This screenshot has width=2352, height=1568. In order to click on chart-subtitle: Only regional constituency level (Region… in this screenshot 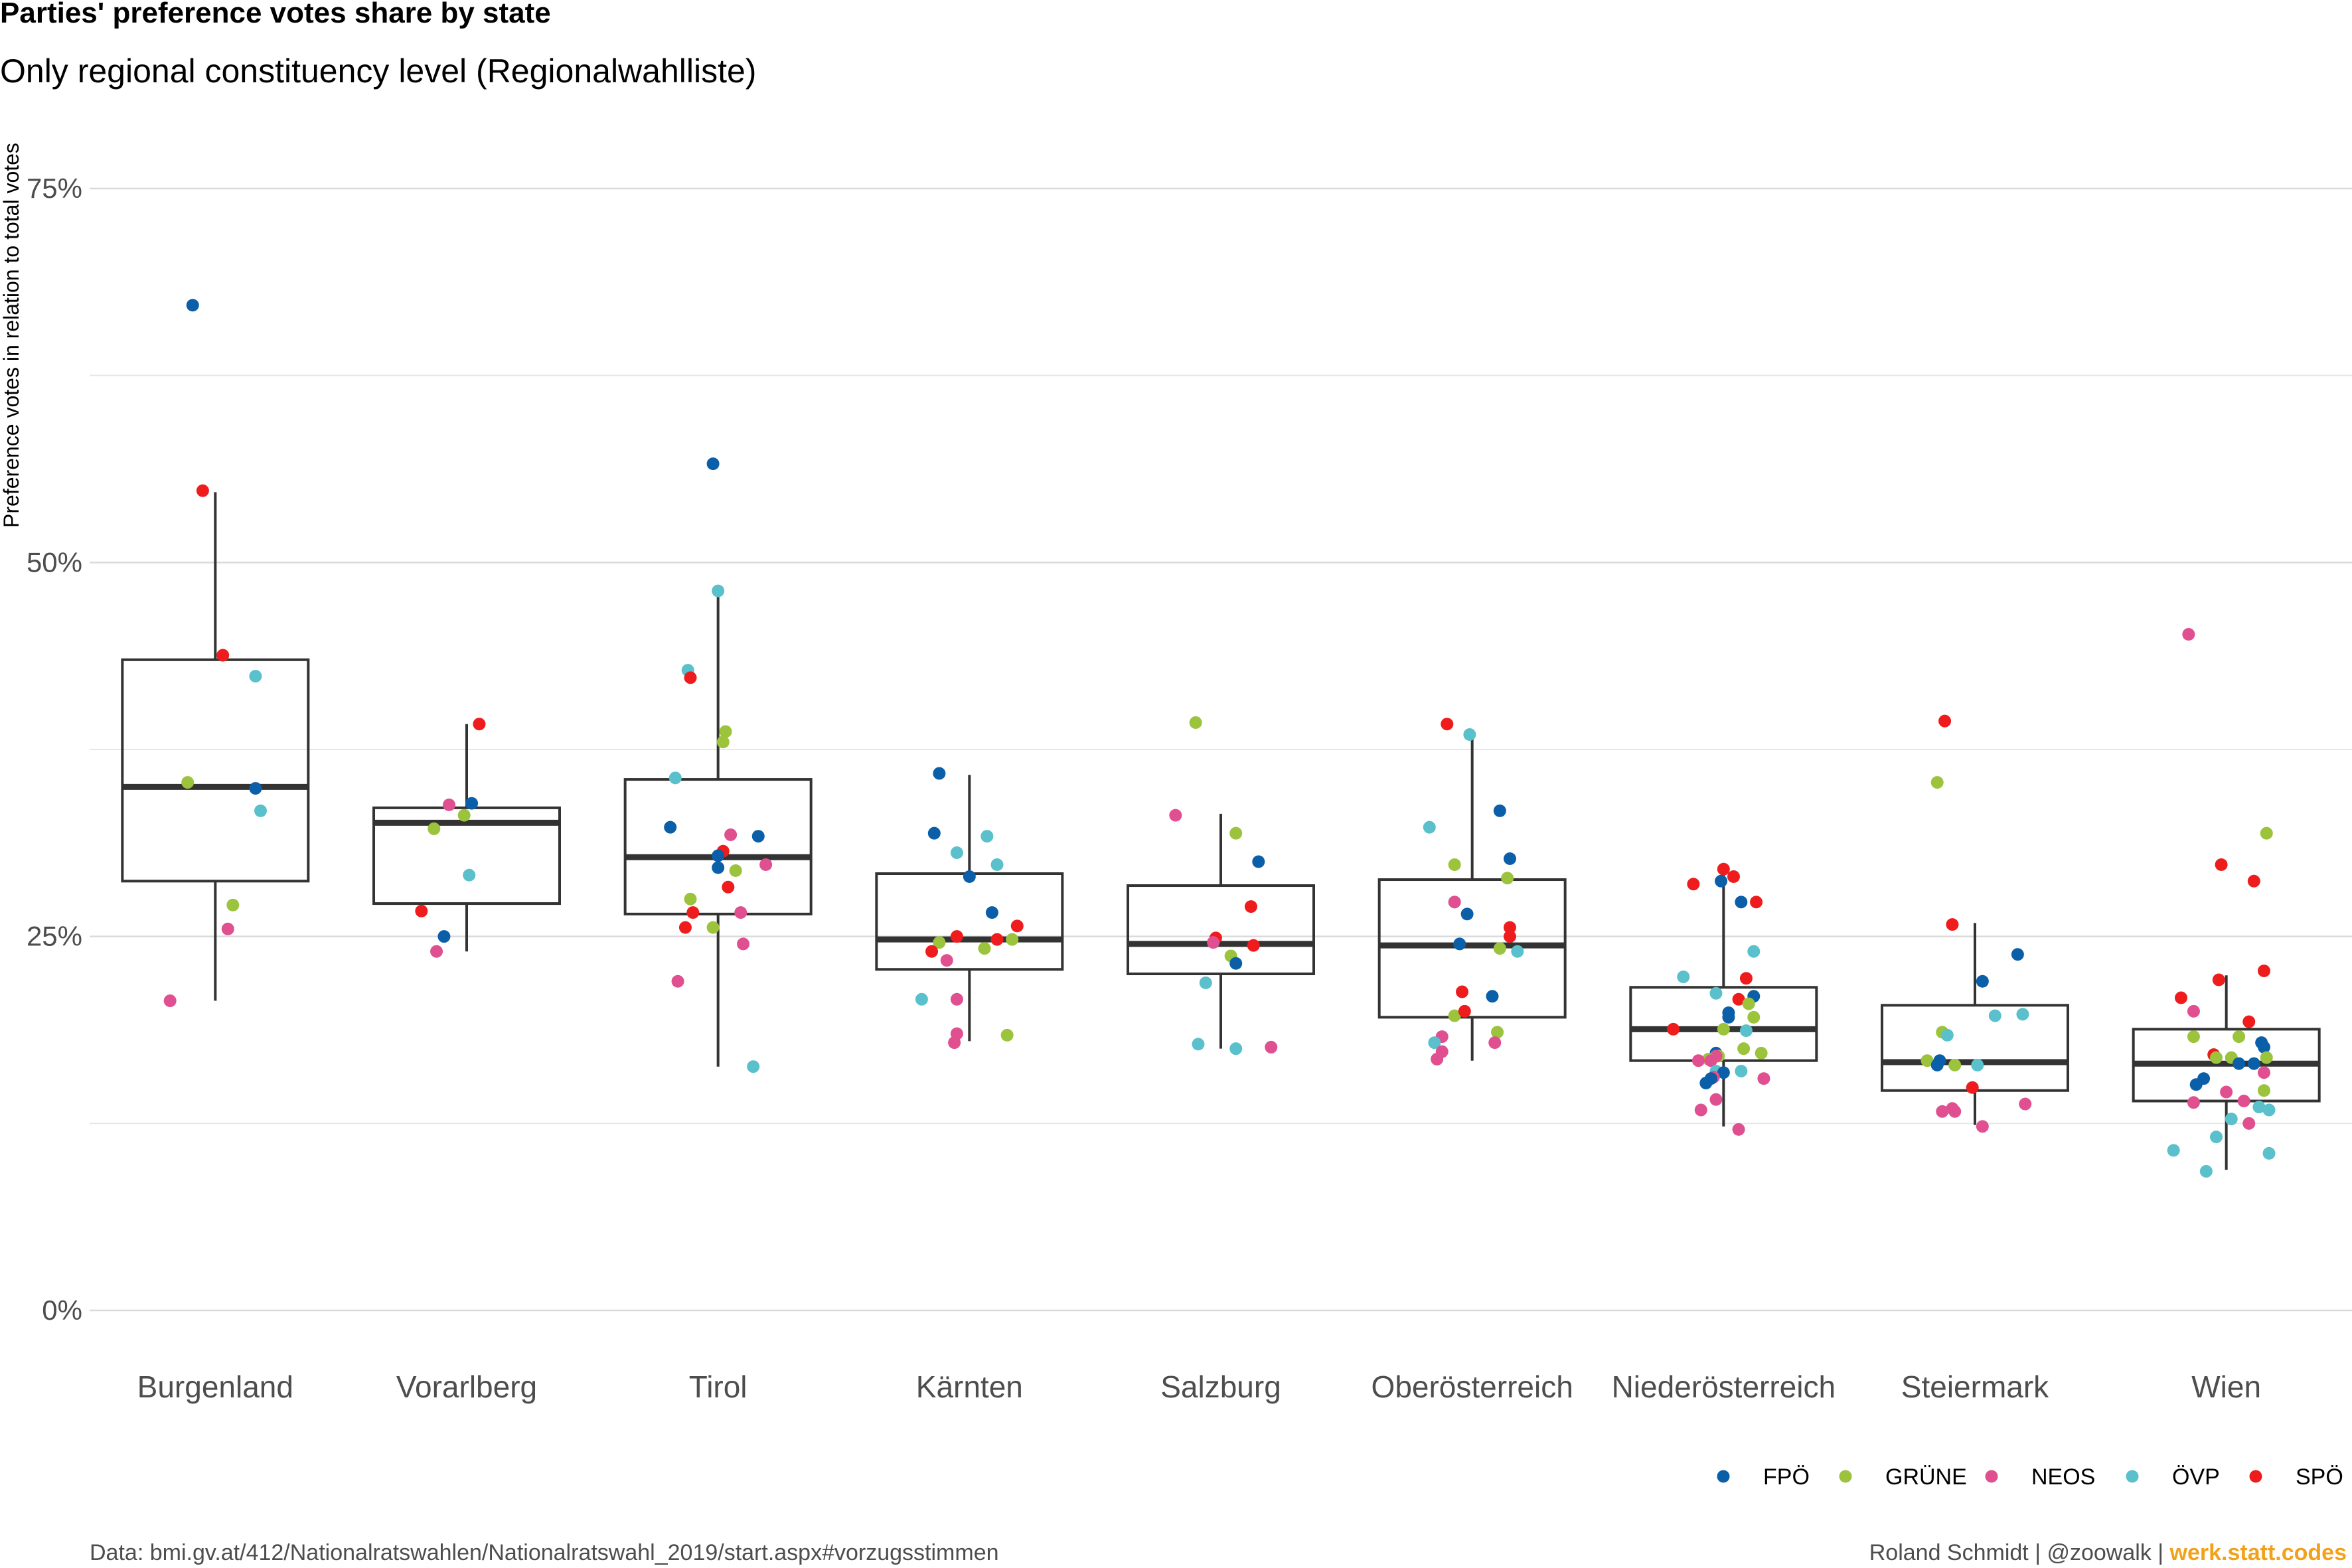, I will do `click(378, 71)`.